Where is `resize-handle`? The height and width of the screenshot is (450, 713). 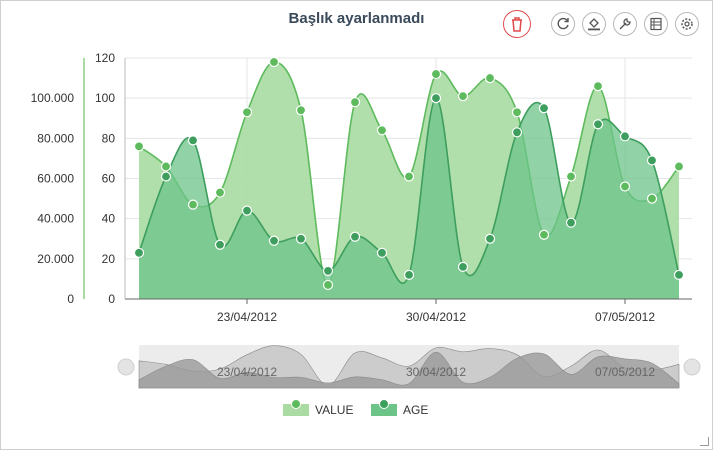 resize-handle is located at coordinates (704, 441).